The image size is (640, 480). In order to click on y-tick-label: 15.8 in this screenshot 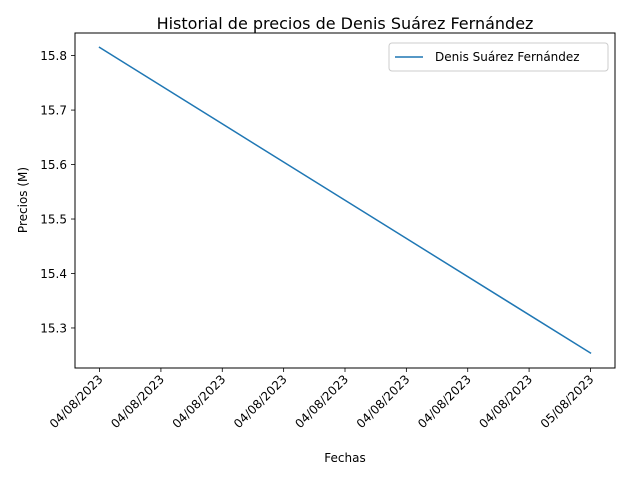, I will do `click(53, 56)`.